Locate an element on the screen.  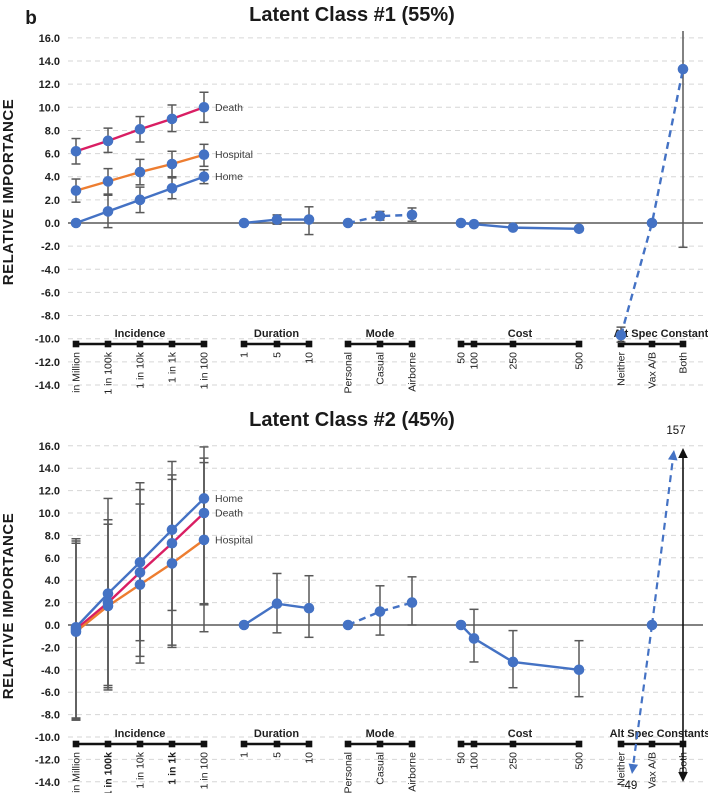
group-label: Mode is located at coordinates (380, 734).